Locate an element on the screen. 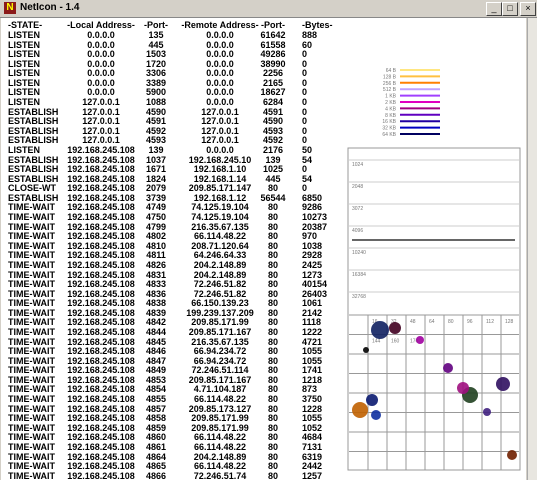  table-cell: 66.94.234.72 is located at coordinates (220, 351).